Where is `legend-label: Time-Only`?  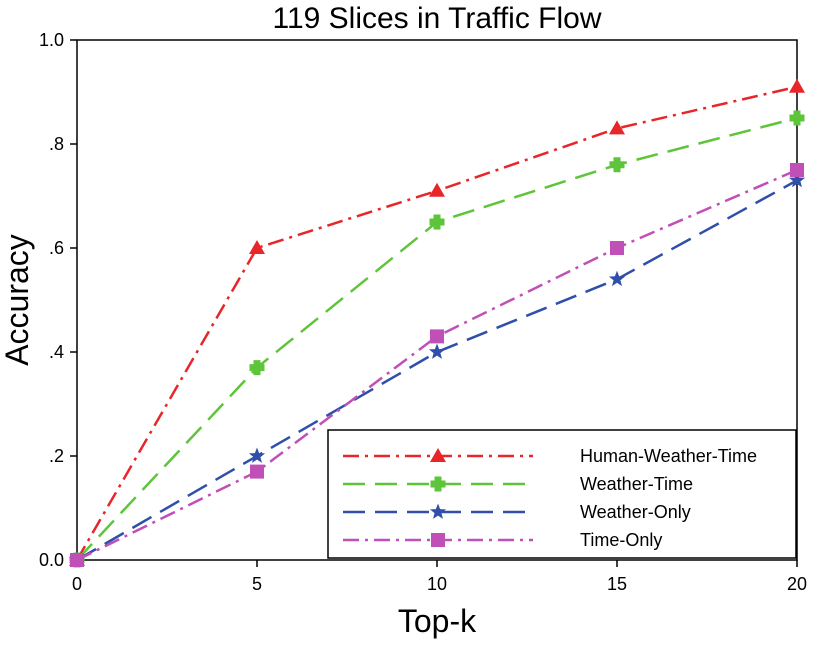
legend-label: Time-Only is located at coordinates (621, 540).